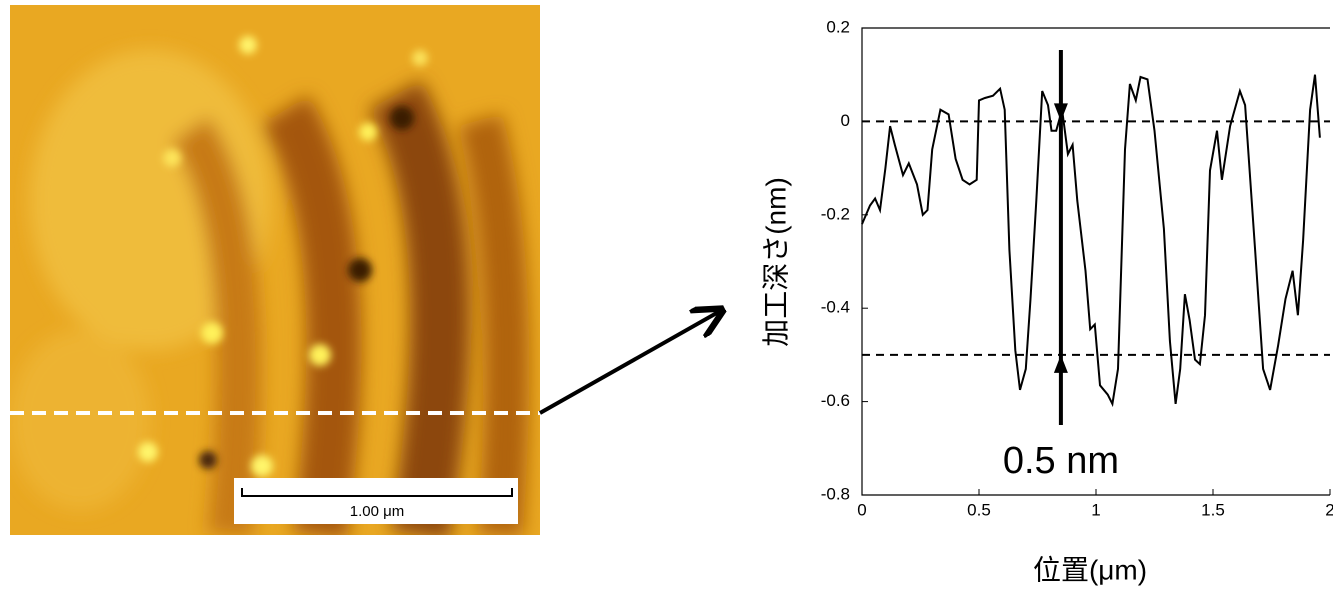 This screenshot has width=1333, height=590. I want to click on y-axis-label: 加工深さ(nm), so click(775, 262).